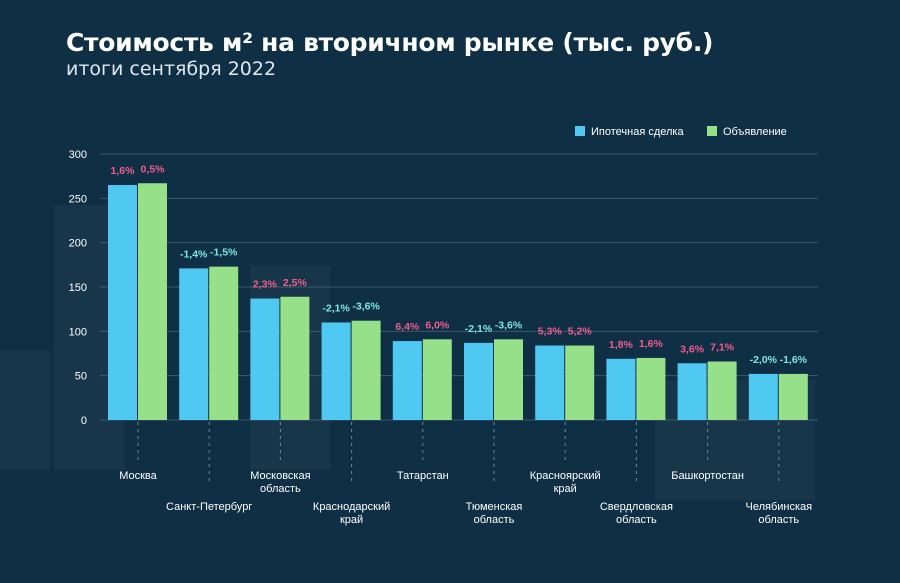  Describe the element at coordinates (423, 476) in the screenshot. I see `category-label: Татарстан` at that location.